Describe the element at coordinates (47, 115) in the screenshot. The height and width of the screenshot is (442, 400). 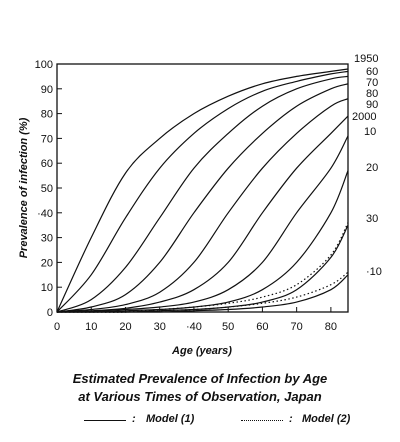
I see `y-tick-label: 80` at that location.